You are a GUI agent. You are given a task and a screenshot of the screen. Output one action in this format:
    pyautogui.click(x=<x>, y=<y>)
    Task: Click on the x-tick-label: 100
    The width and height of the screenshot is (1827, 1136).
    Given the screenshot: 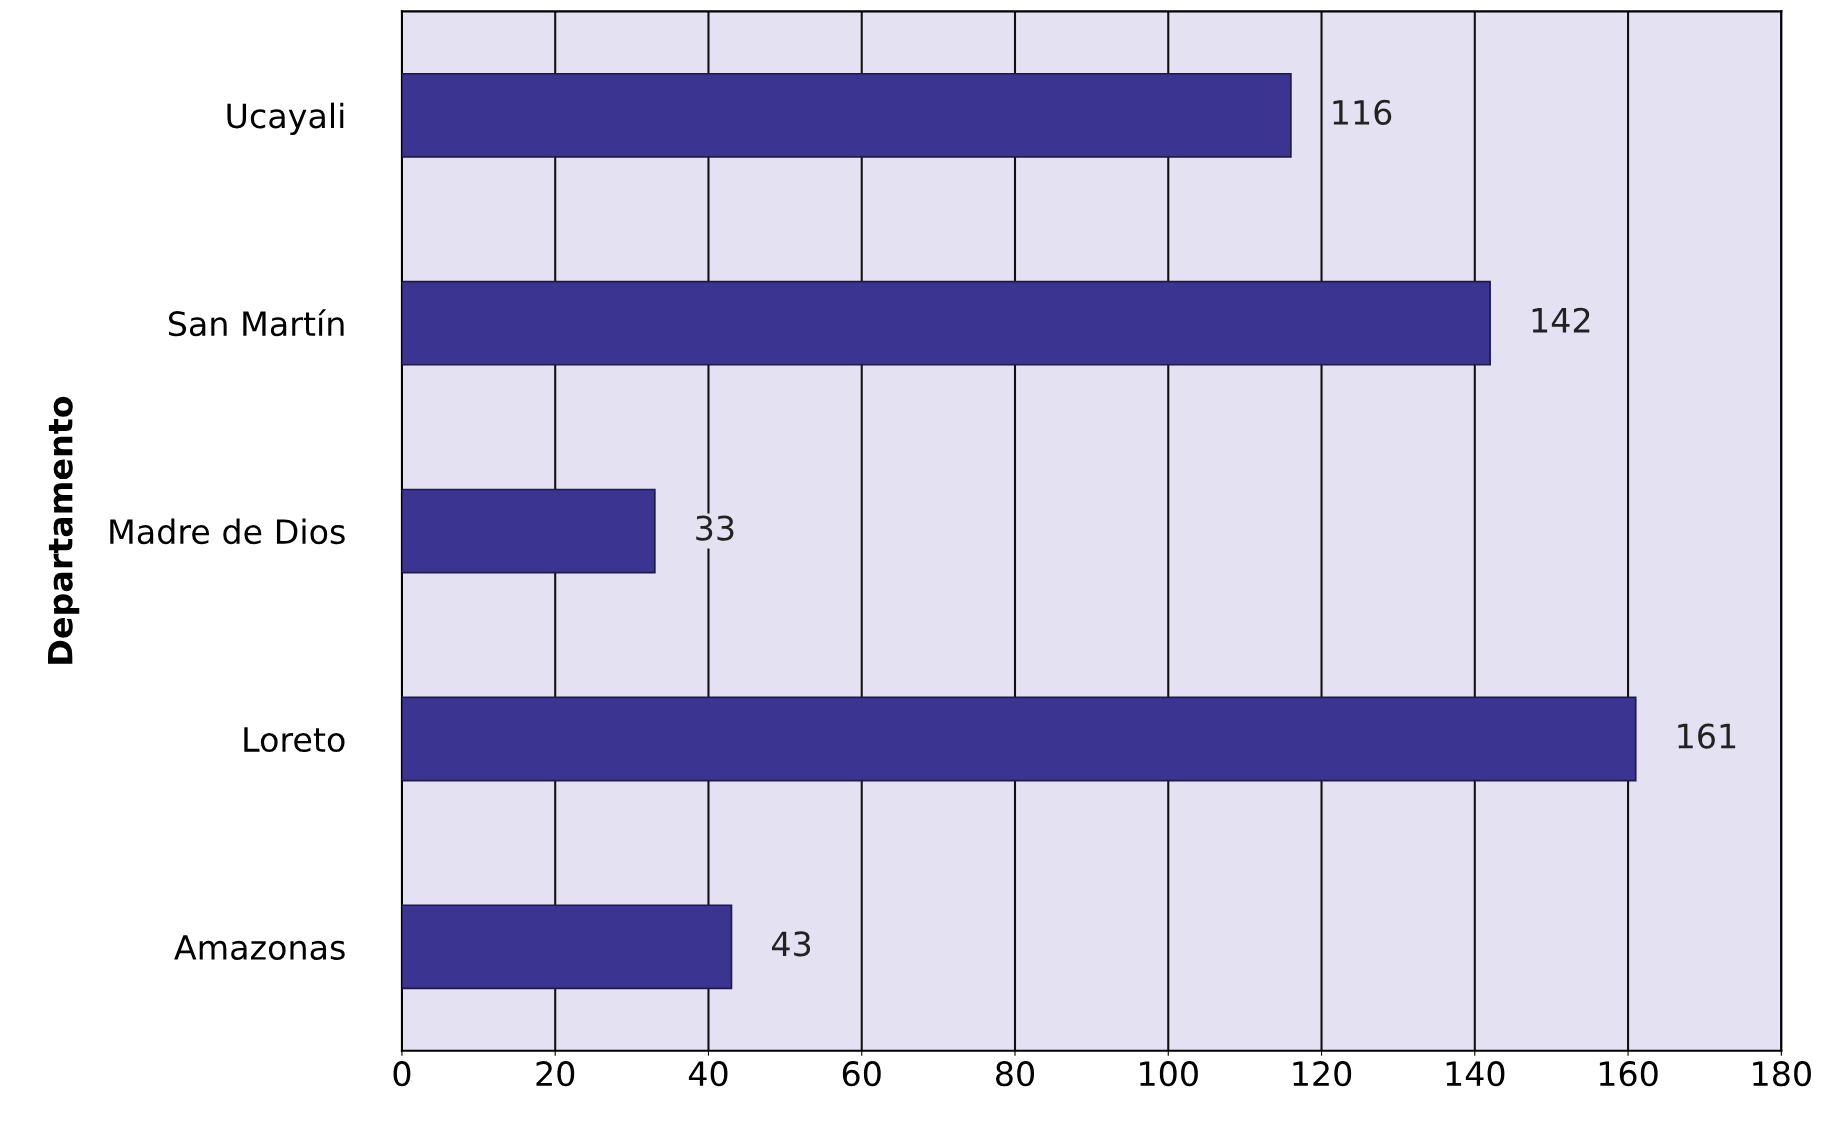 What is the action you would take?
    pyautogui.click(x=1169, y=1074)
    